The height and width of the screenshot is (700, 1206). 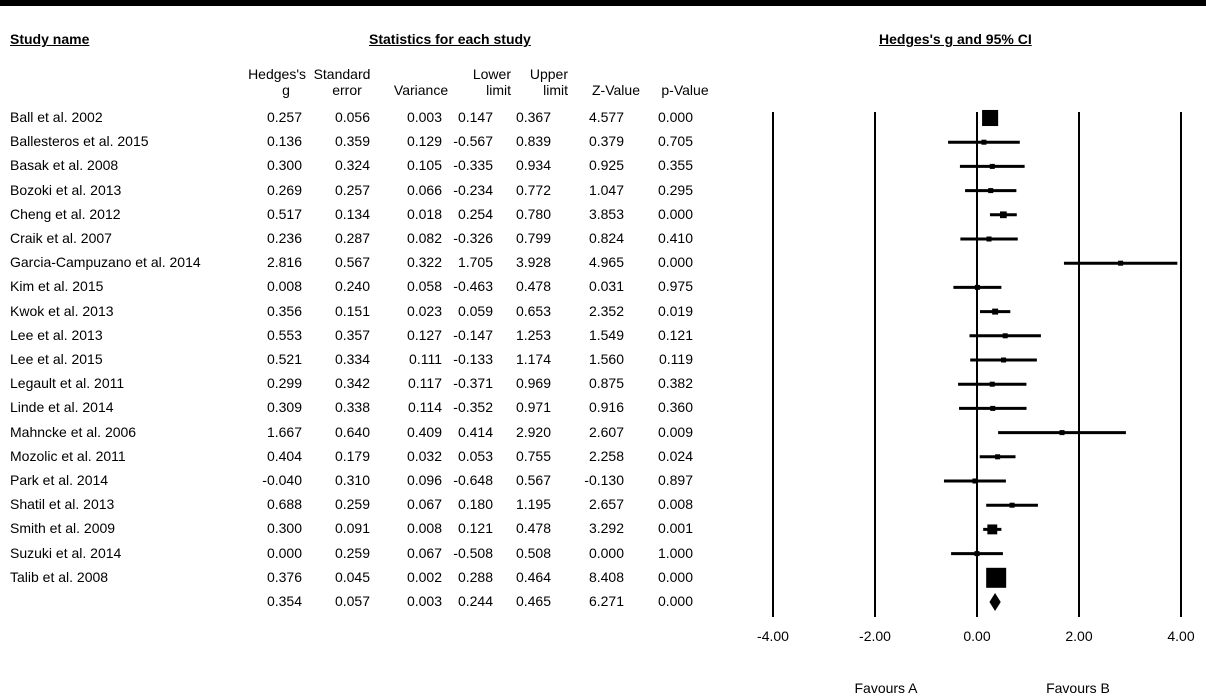 I want to click on favours-b-label: Favours B, so click(x=1078, y=688).